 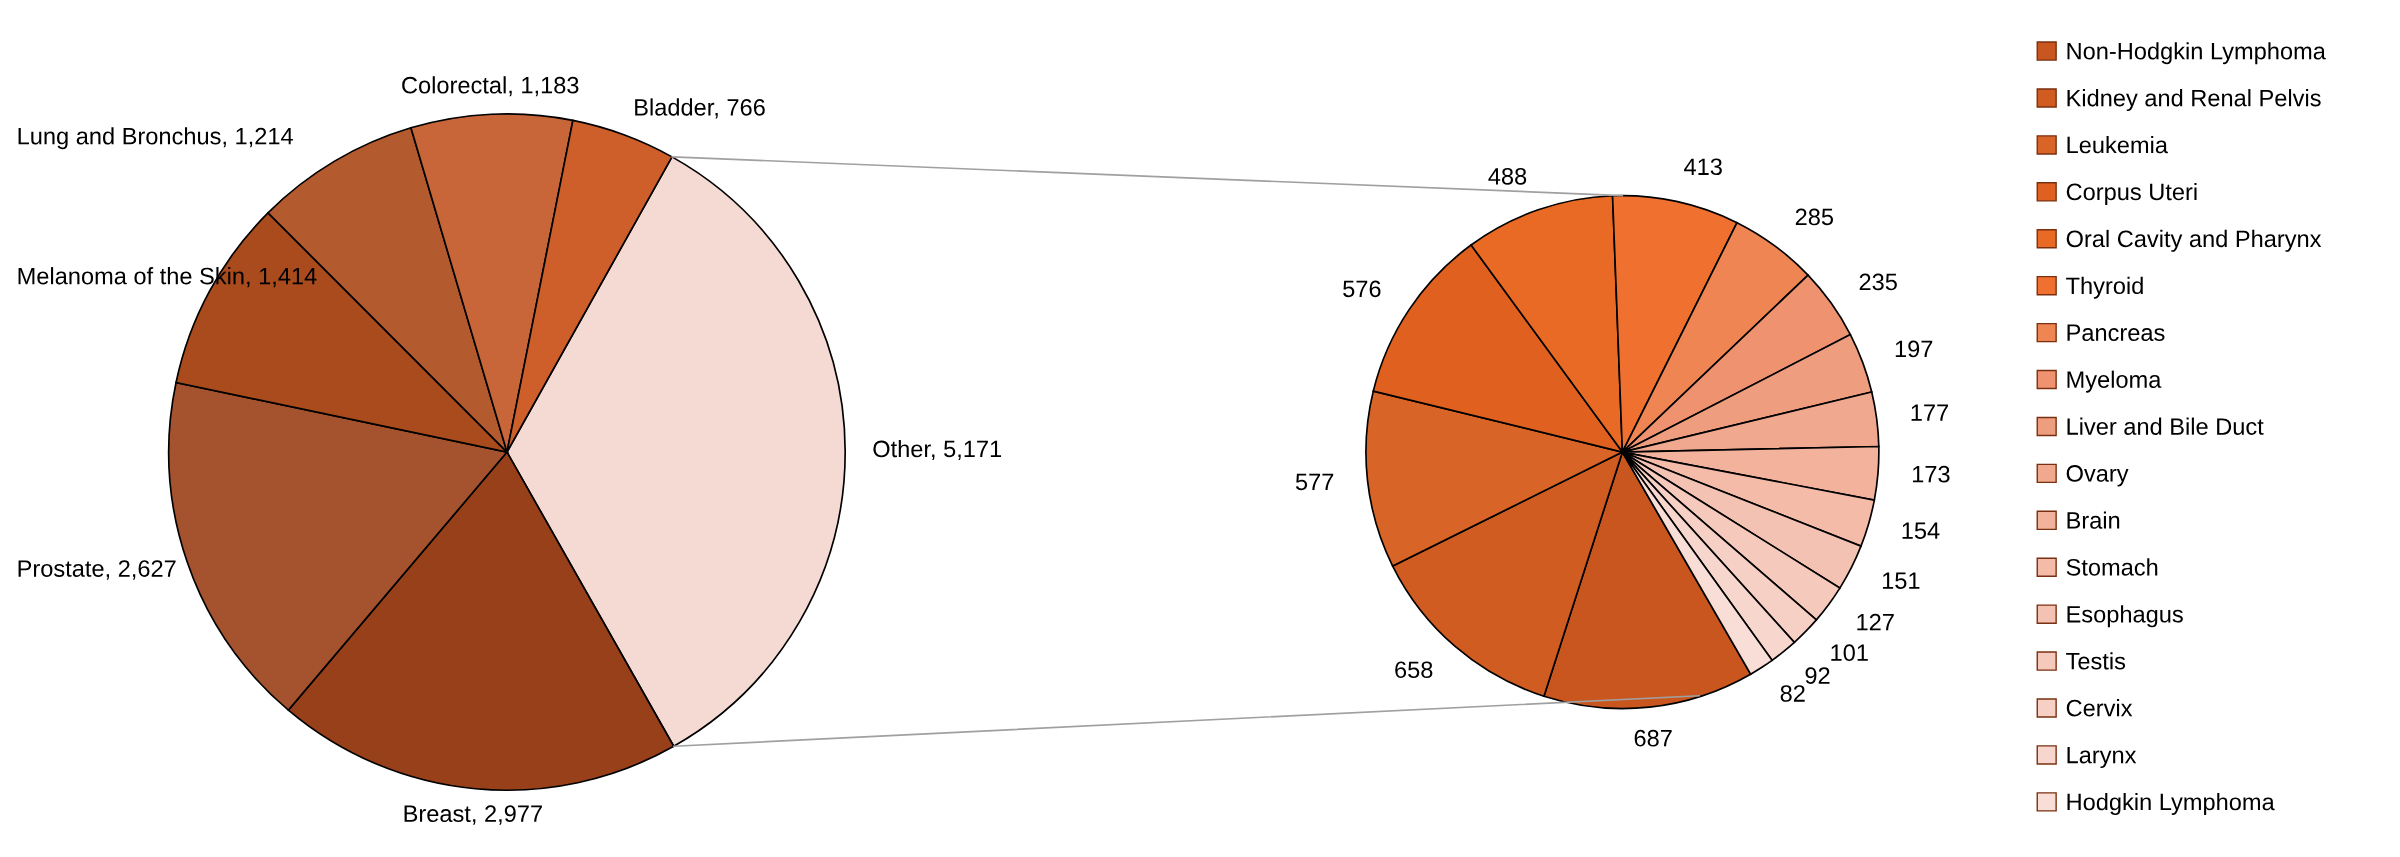 I want to click on legend-label: Brain, so click(x=2093, y=520).